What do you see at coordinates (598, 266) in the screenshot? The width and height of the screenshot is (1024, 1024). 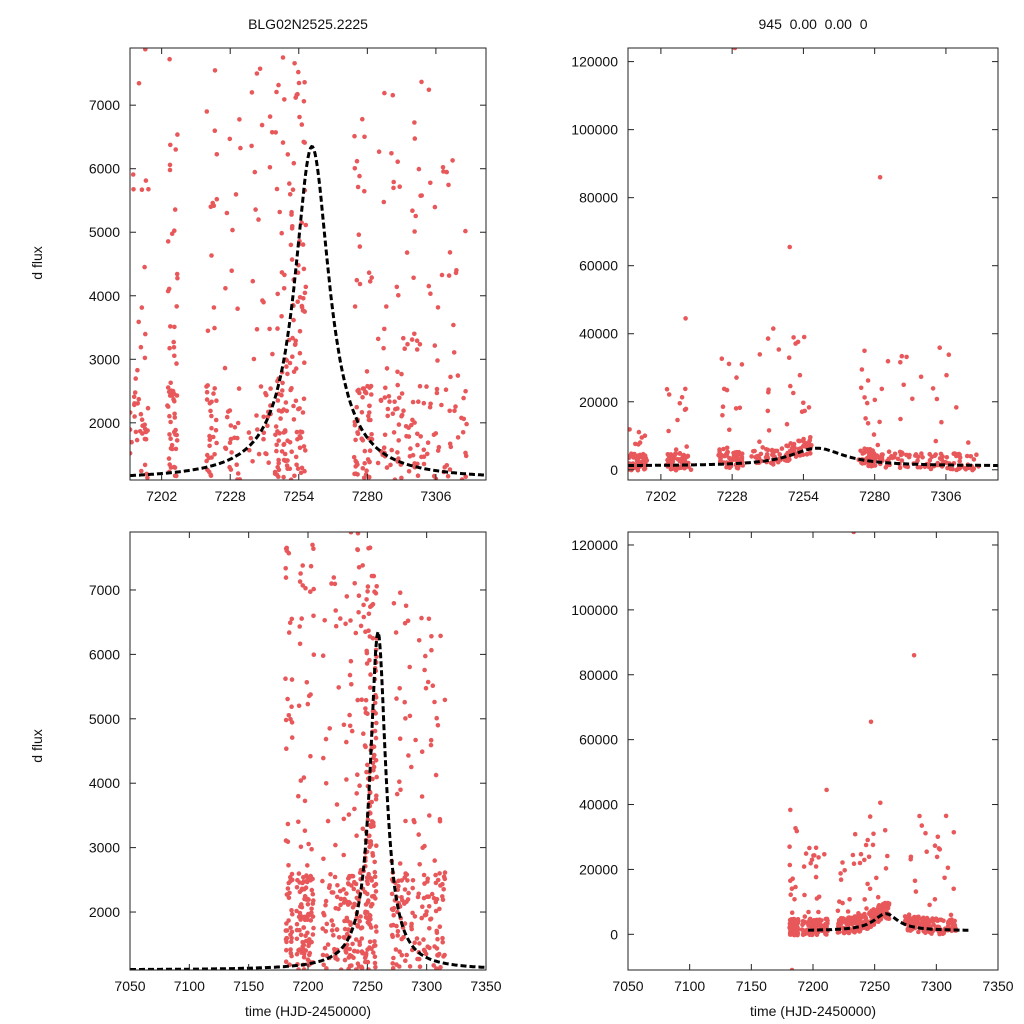 I see `y-tick-label: 60000` at bounding box center [598, 266].